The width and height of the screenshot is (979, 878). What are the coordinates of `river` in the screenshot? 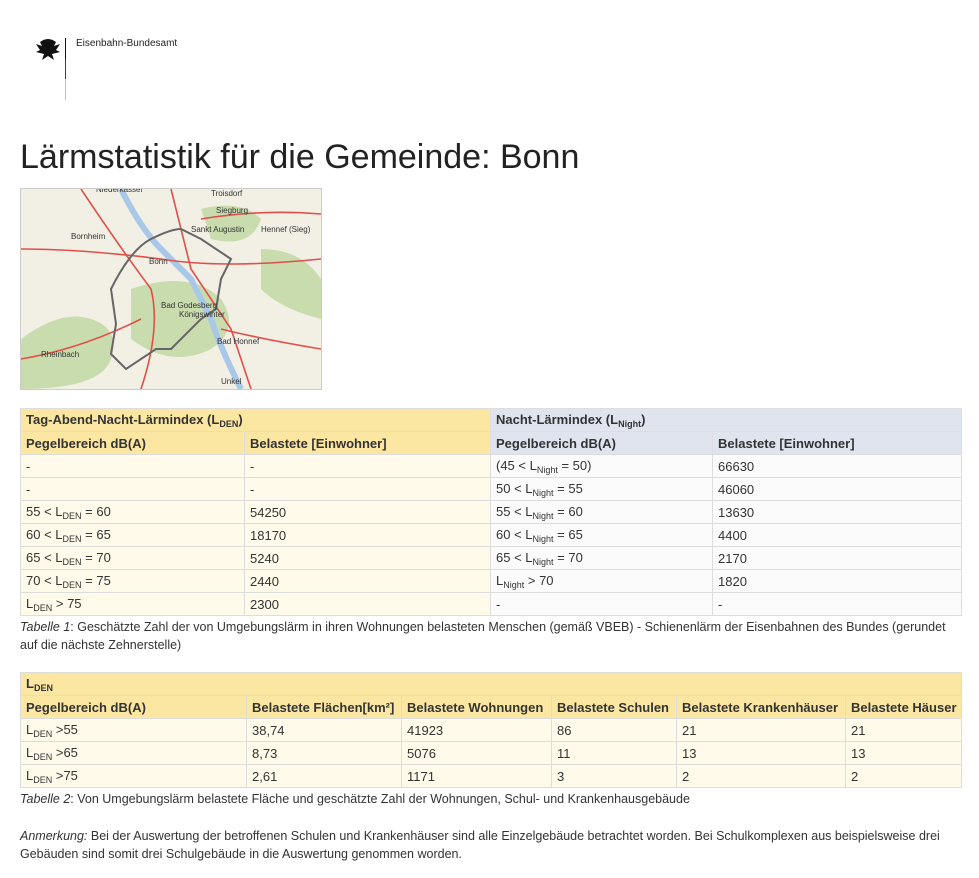 It's located at (181, 289).